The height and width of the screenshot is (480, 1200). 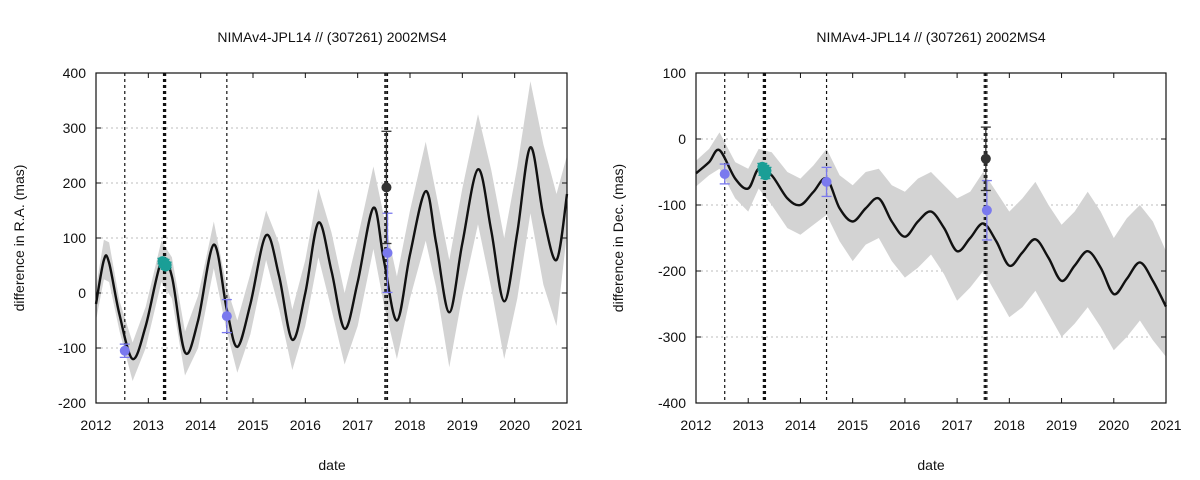 I want to click on ra-x-tick-label: 2016, so click(x=305, y=425).